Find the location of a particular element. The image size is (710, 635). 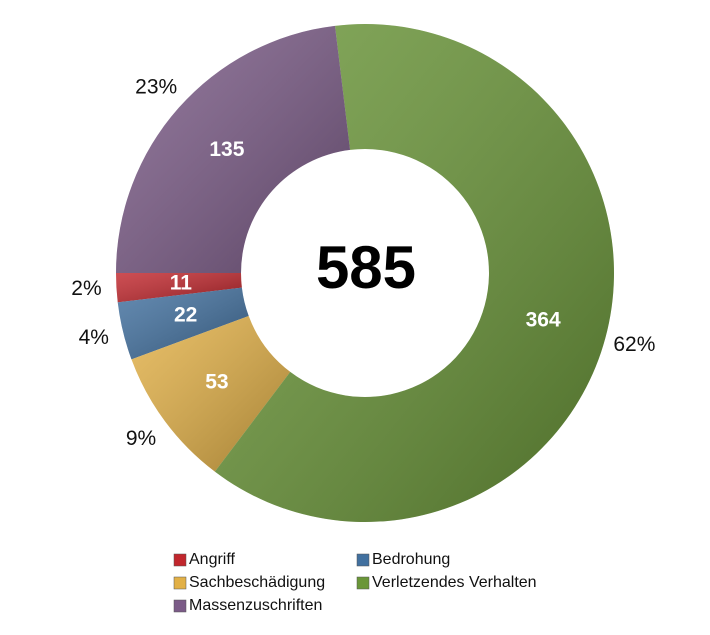

segment-value-label: 364 is located at coordinates (543, 320).